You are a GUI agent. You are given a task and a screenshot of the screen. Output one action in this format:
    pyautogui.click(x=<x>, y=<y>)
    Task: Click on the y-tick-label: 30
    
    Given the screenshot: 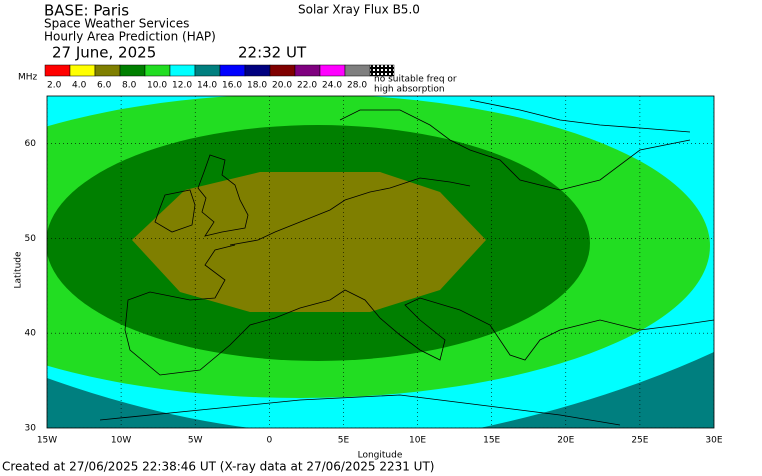 What is the action you would take?
    pyautogui.click(x=31, y=429)
    